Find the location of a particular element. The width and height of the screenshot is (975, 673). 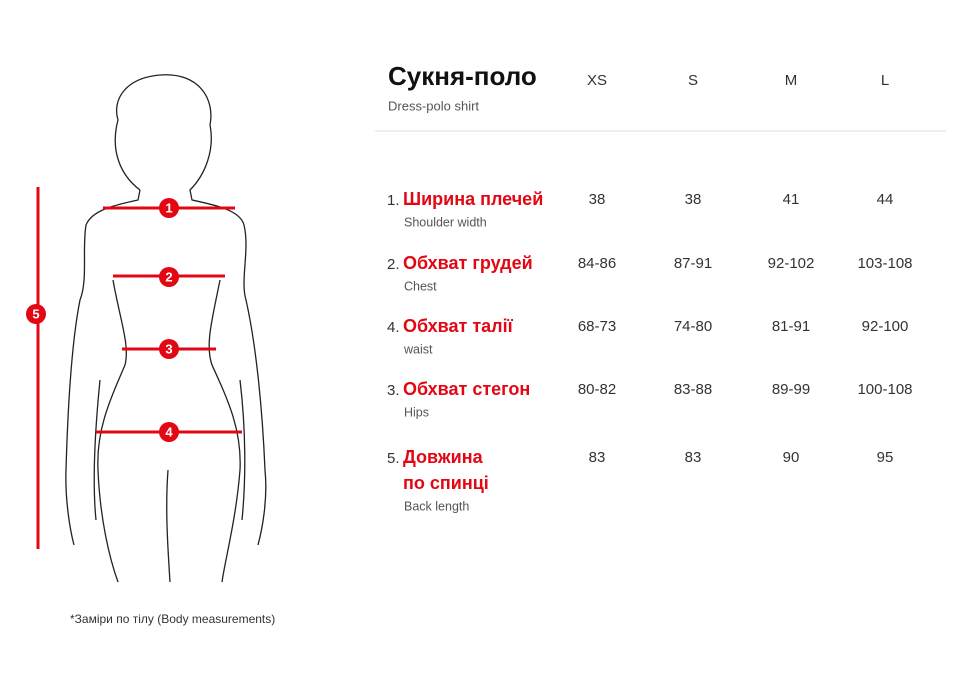

row-value: 41 is located at coordinates (791, 199).